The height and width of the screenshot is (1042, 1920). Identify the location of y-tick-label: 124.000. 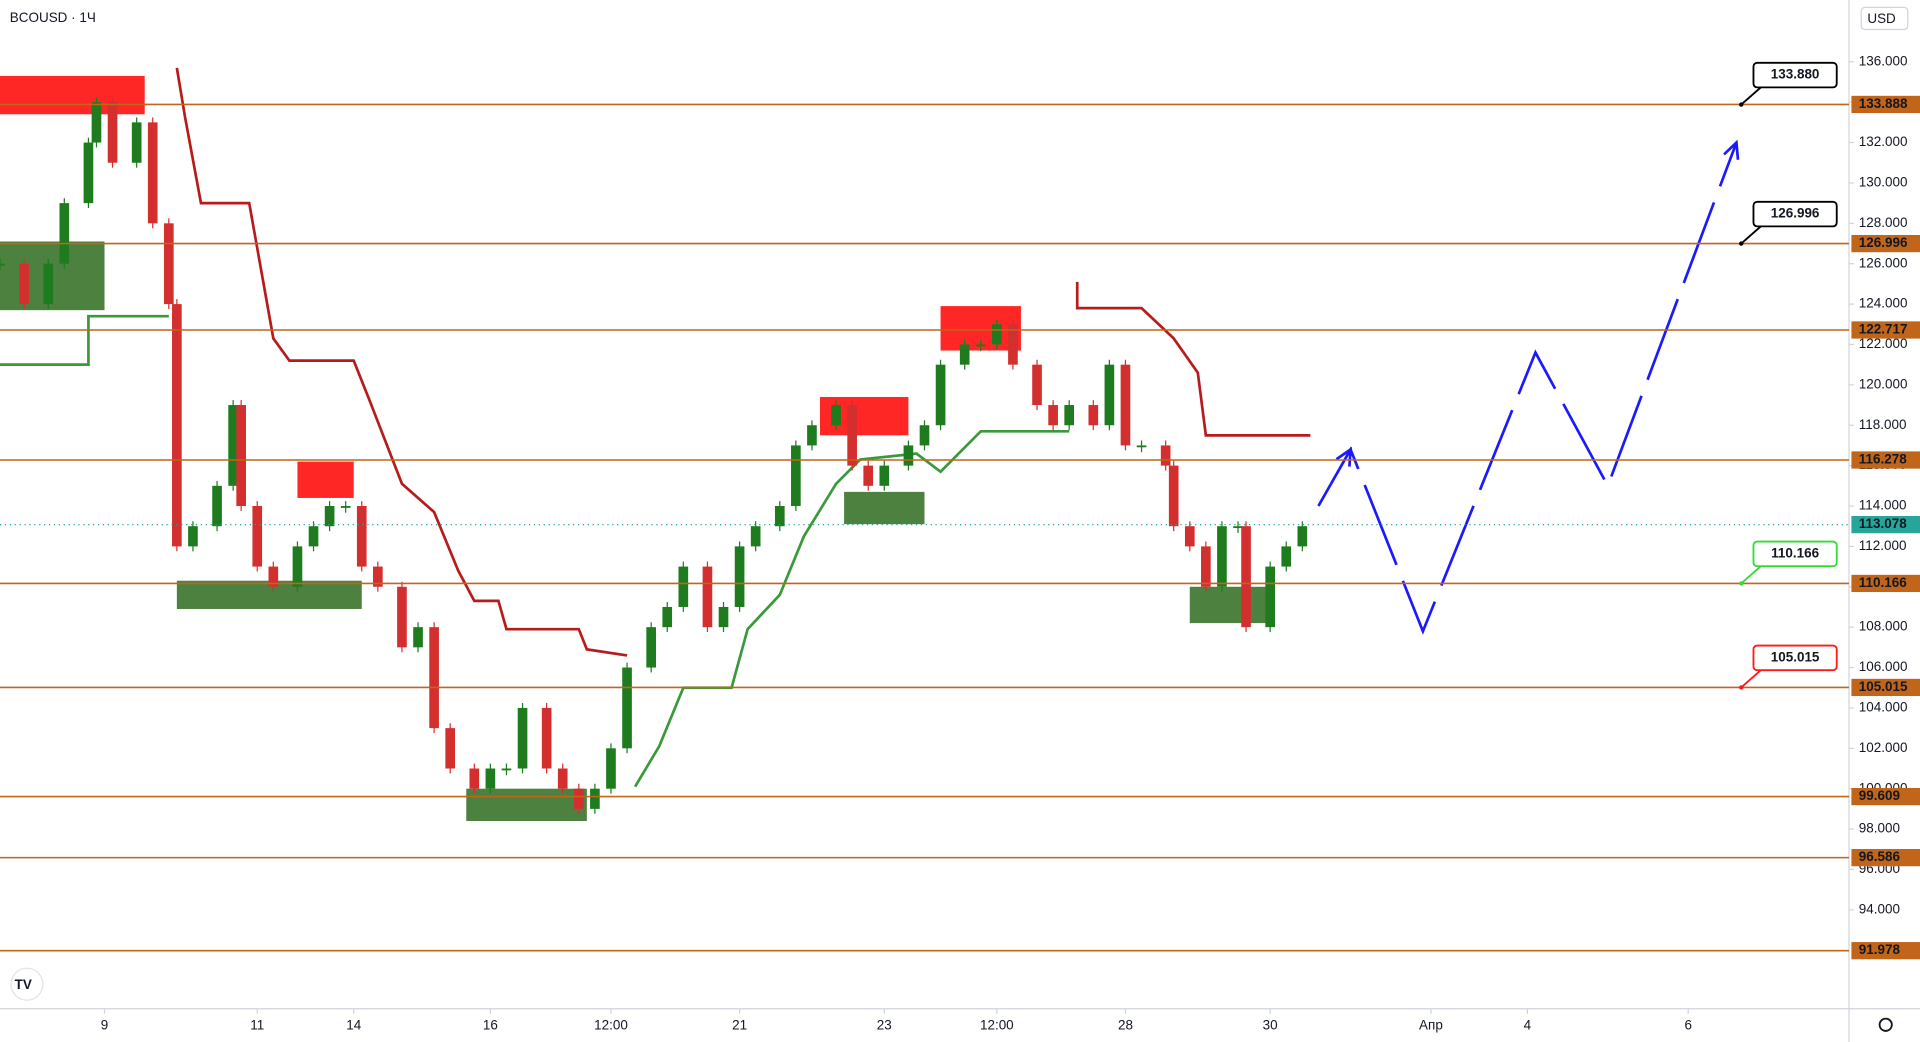
(1883, 303).